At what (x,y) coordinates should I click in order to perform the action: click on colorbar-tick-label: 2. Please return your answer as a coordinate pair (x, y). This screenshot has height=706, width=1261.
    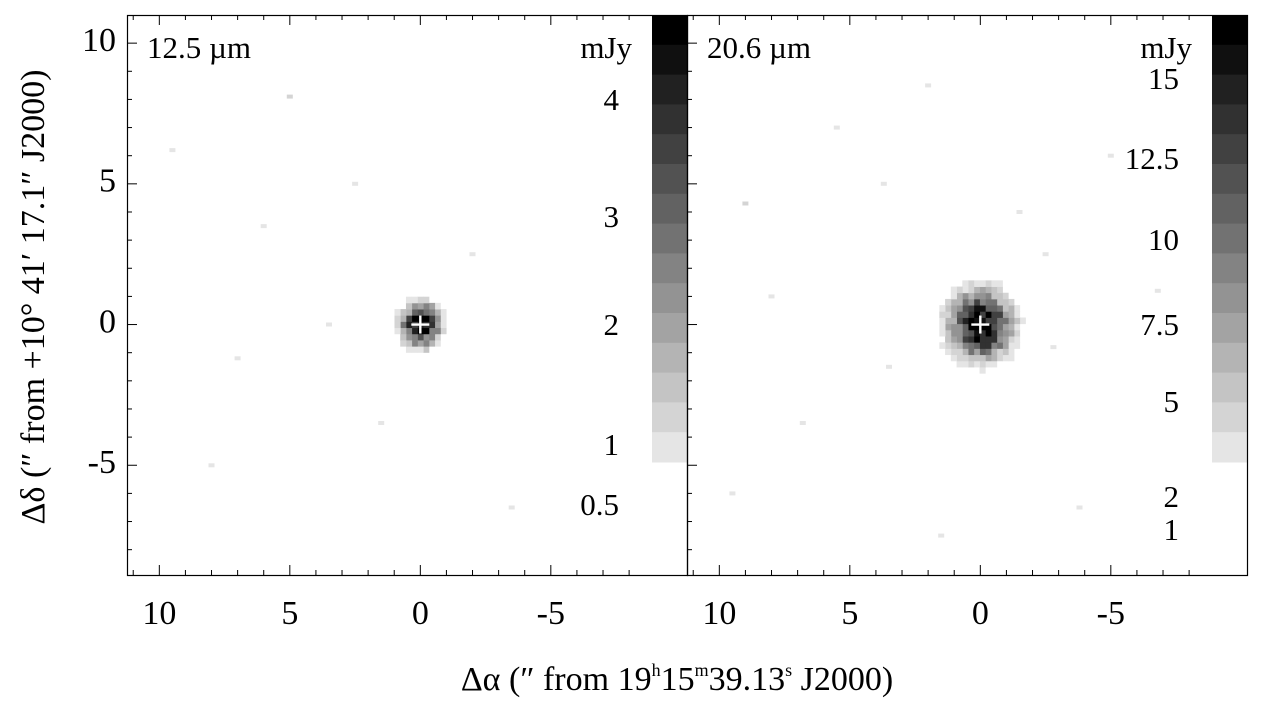
    Looking at the image, I should click on (1172, 496).